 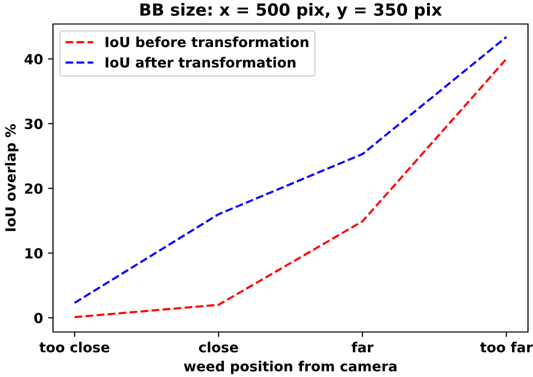 I want to click on y-tick-label: 10, so click(x=34, y=253).